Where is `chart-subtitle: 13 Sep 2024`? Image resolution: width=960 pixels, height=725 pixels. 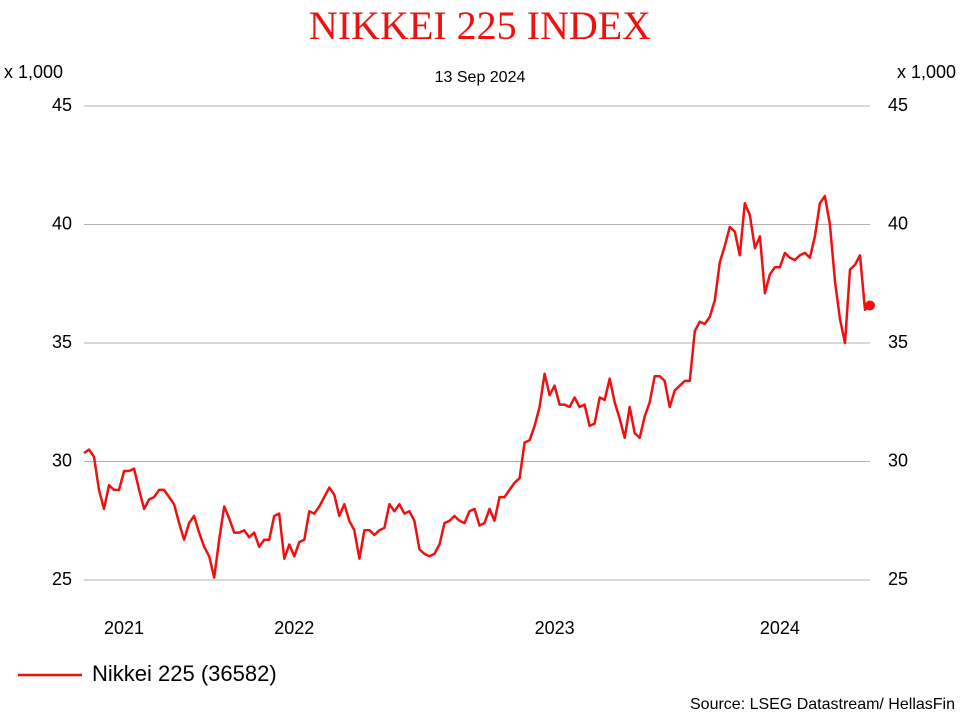 chart-subtitle: 13 Sep 2024 is located at coordinates (480, 77).